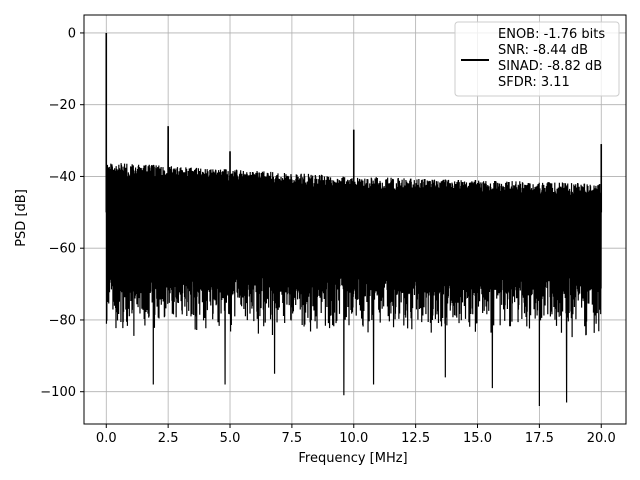 This screenshot has width=640, height=480. Describe the element at coordinates (62, 105) in the screenshot. I see `y-tick-label: −20` at that location.